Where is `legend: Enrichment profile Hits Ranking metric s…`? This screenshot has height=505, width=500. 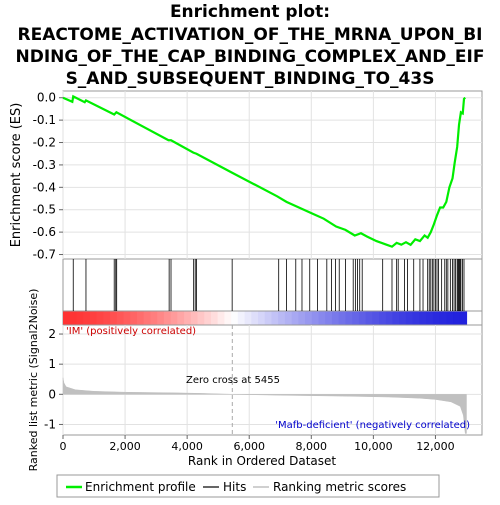 legend: Enrichment profile Hits Ranking metric s… is located at coordinates (248, 486).